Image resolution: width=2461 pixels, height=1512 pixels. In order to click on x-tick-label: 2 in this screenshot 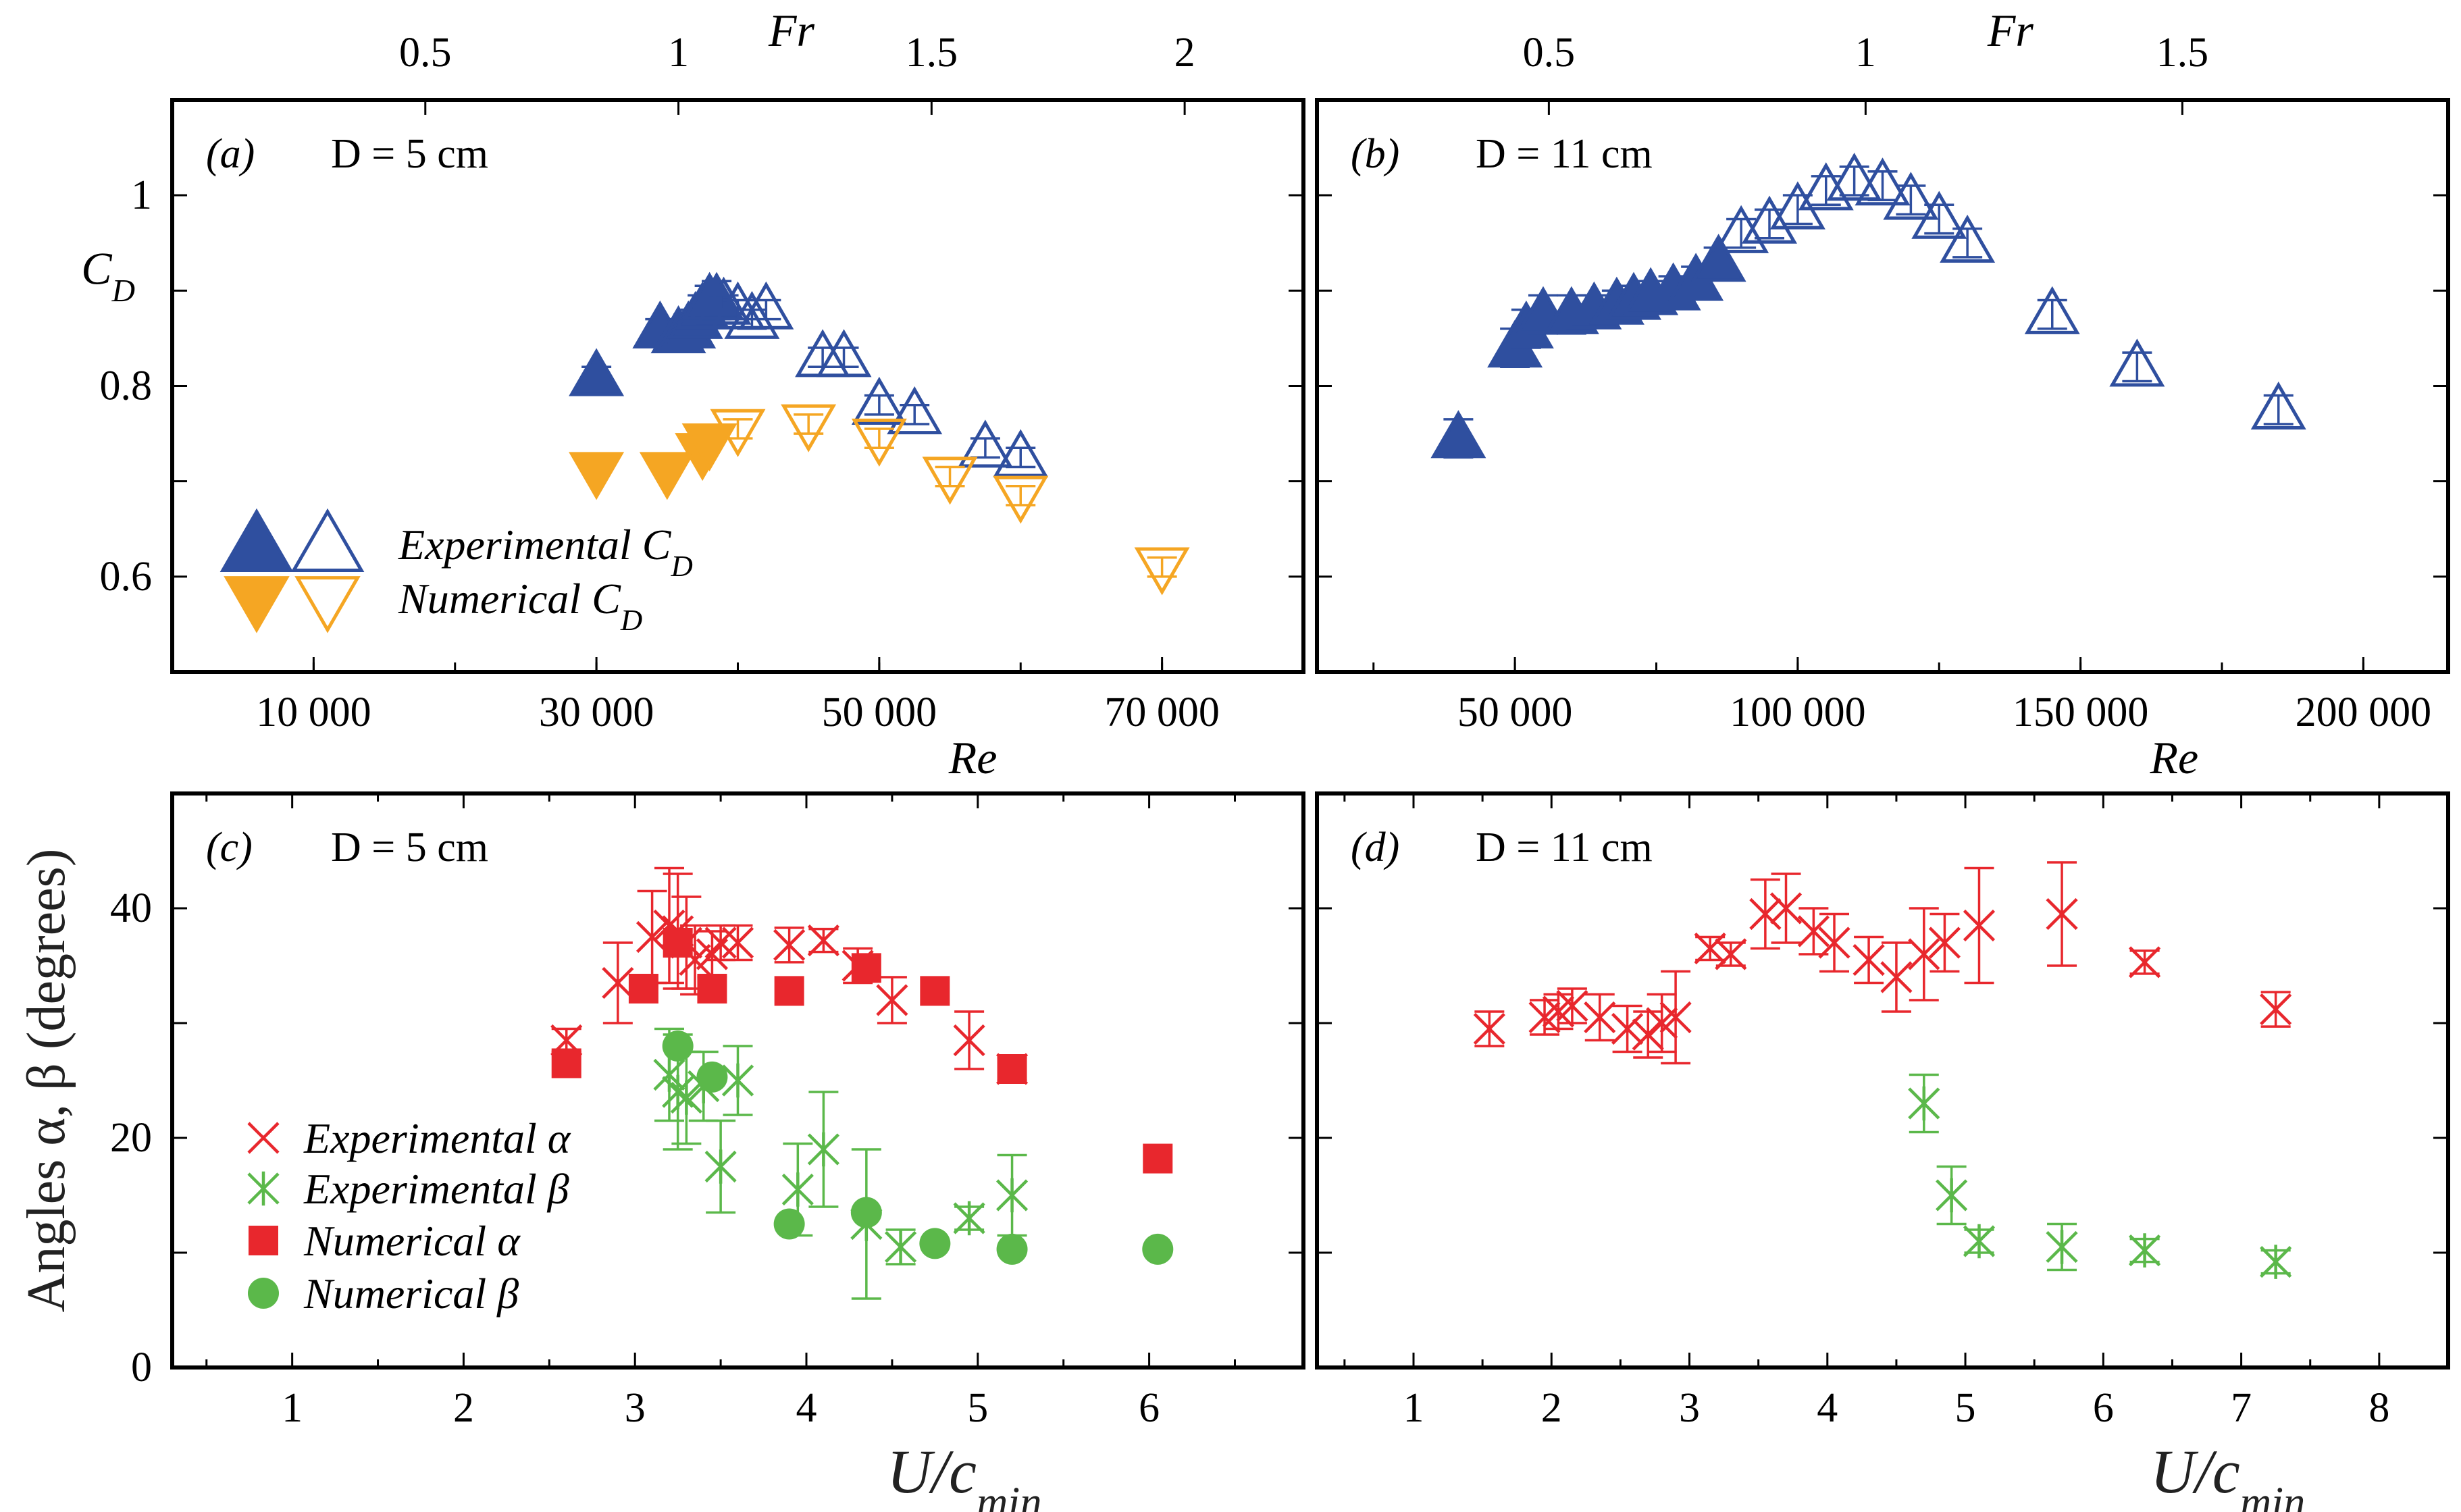, I will do `click(464, 1408)`.